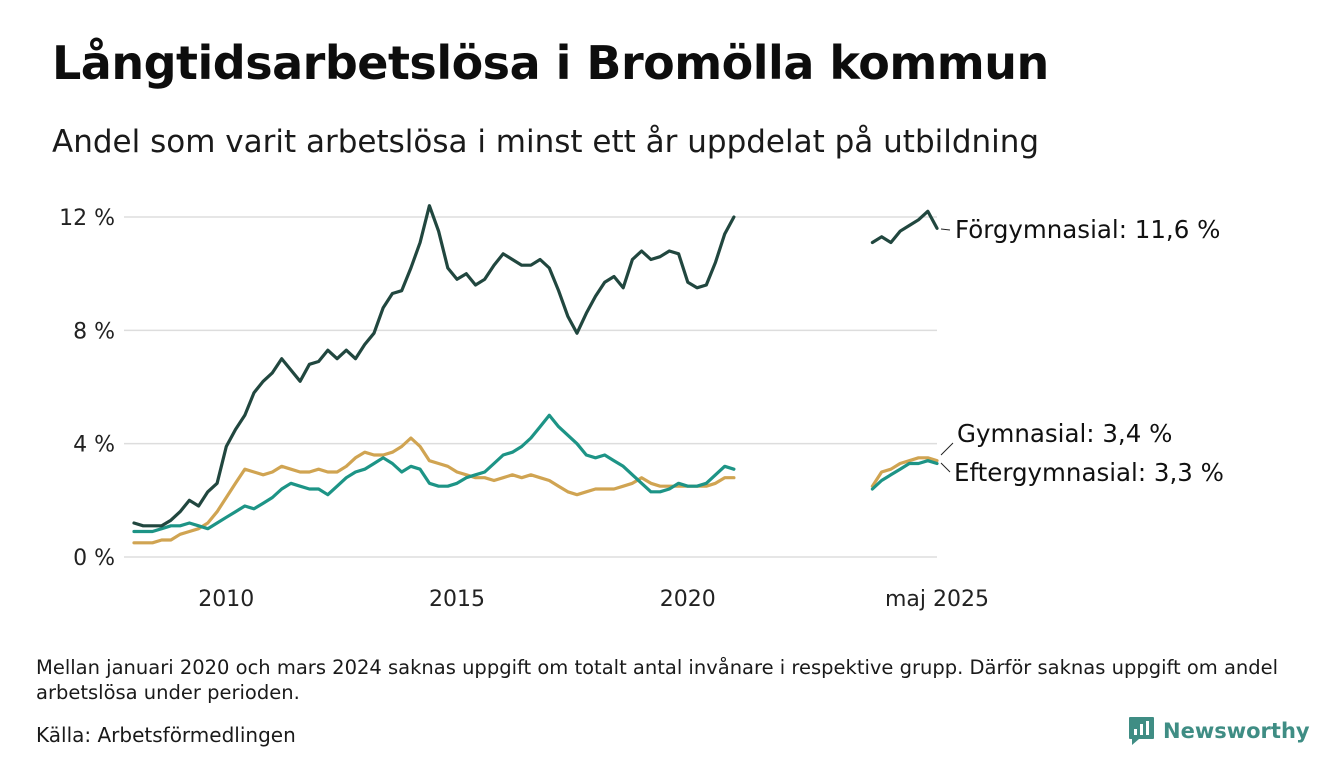 This screenshot has width=1340, height=780. I want to click on newsworthy-logo-icon, so click(1141, 731).